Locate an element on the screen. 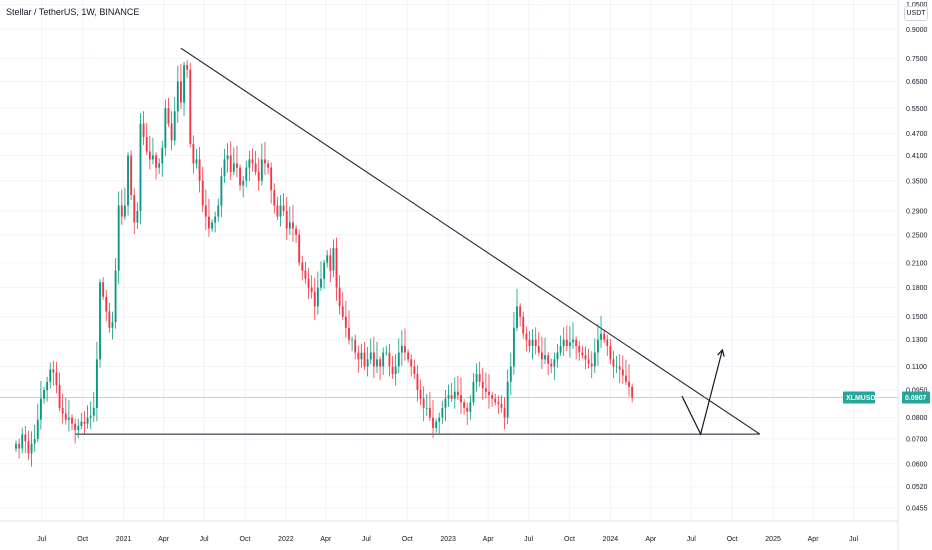  projection-path is located at coordinates (702, 392).